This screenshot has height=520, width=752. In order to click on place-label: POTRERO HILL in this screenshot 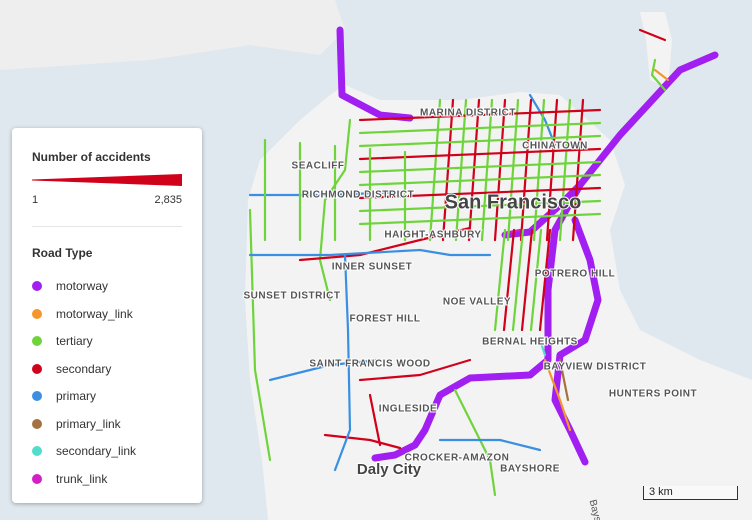, I will do `click(575, 274)`.